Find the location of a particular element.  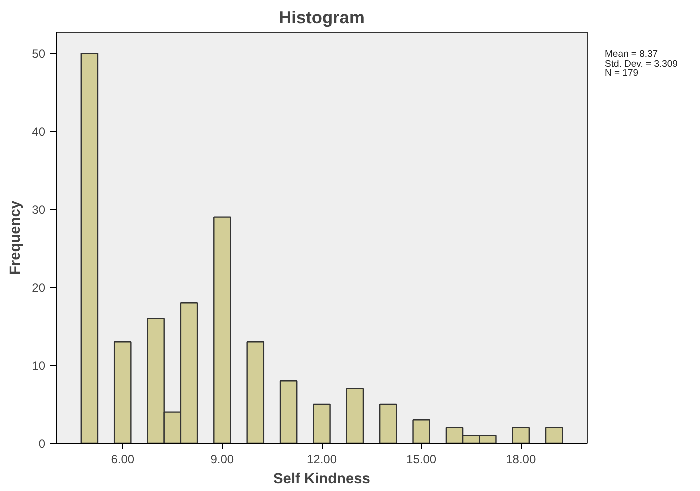

text: N = 179 is located at coordinates (622, 73).